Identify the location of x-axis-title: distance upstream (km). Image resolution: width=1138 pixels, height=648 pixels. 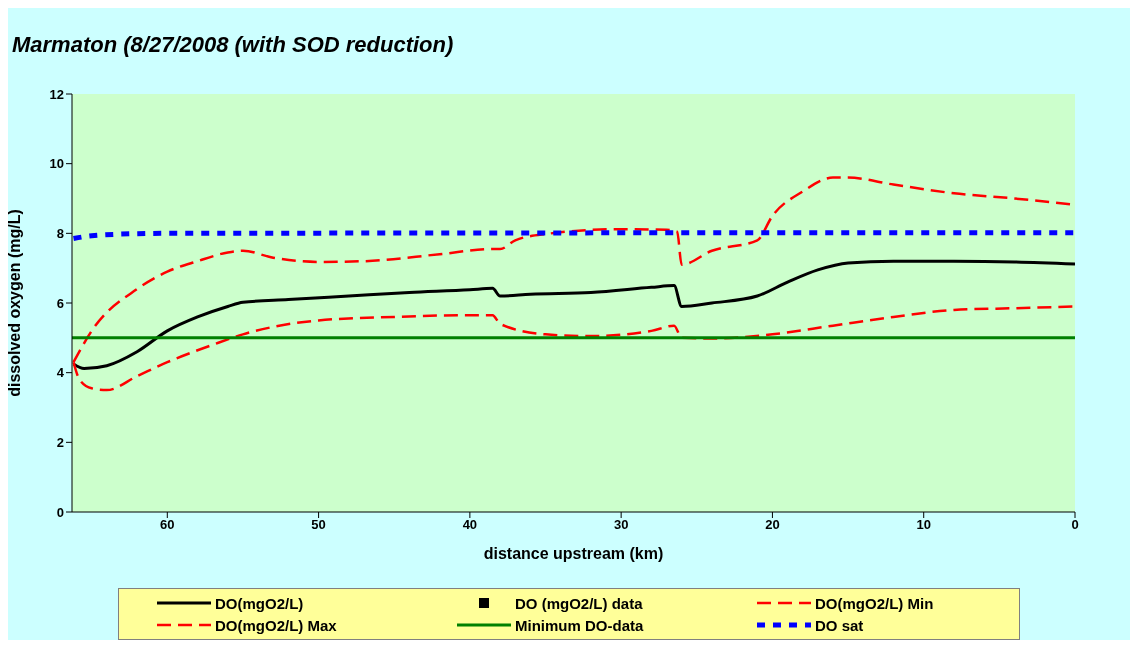
(573, 554).